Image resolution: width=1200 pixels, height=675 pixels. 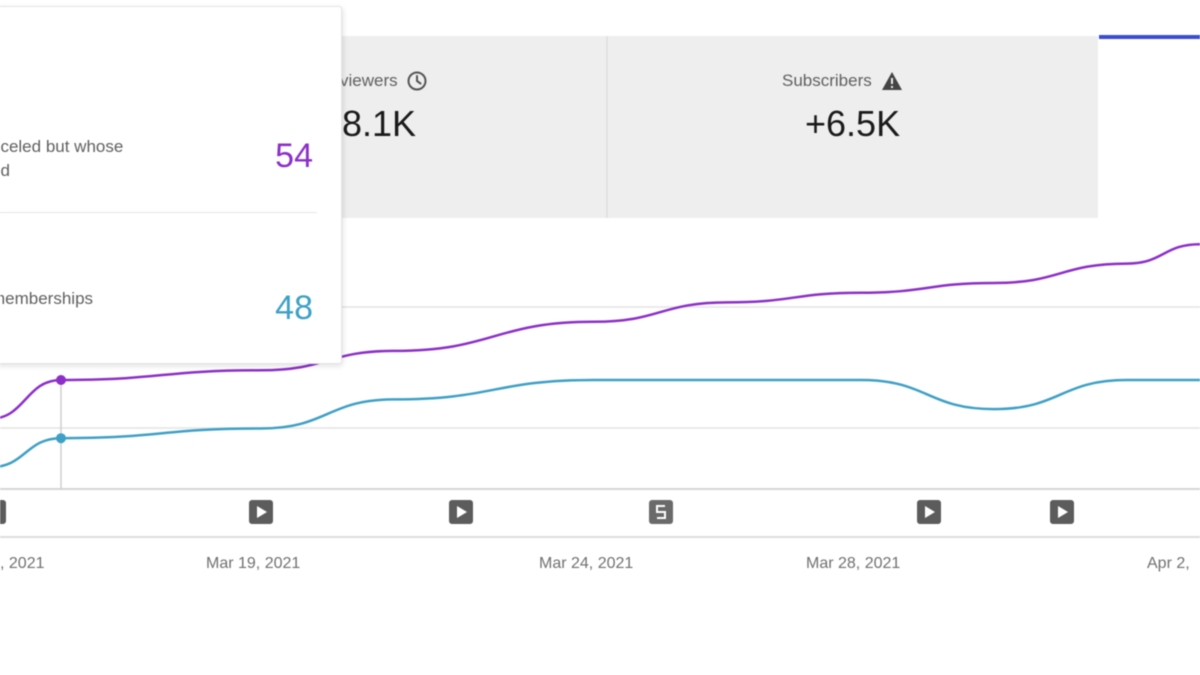 I want to click on metric-value-subscribers: +6.5K, so click(x=853, y=123).